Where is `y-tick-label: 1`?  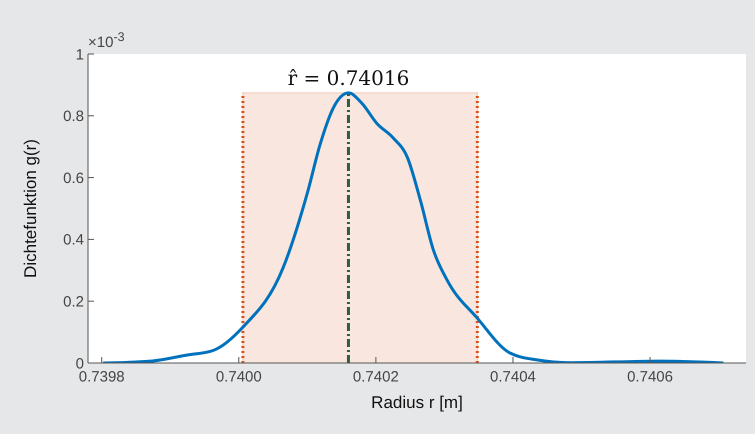
y-tick-label: 1 is located at coordinates (80, 55).